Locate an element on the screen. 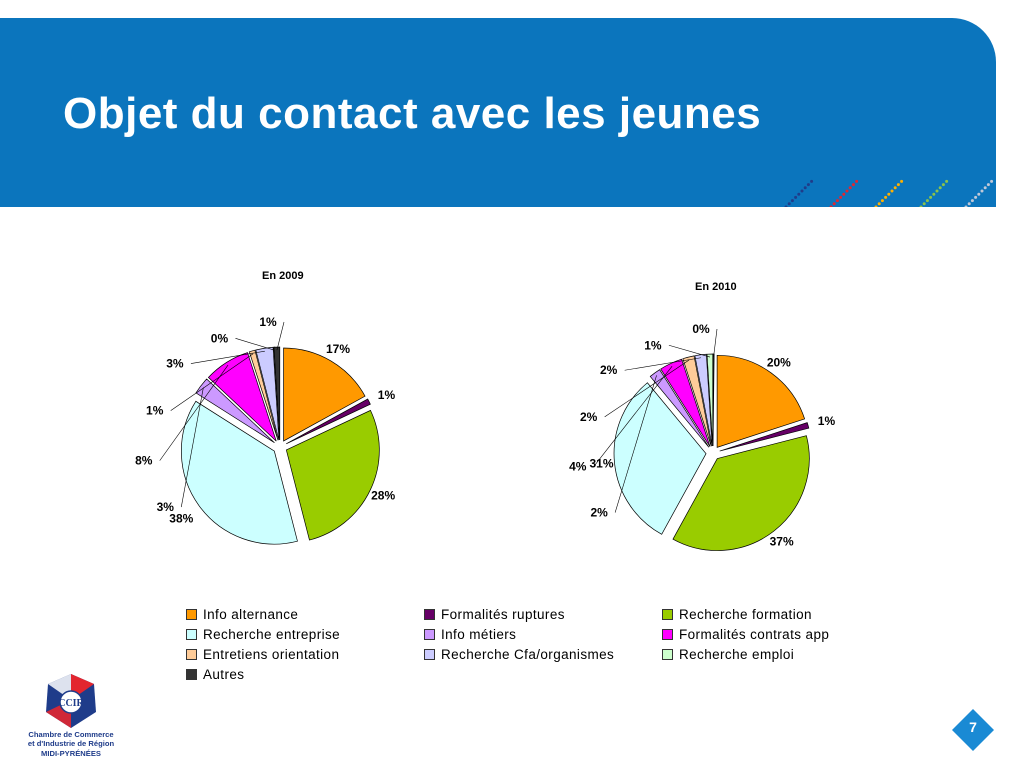 Image resolution: width=1024 pixels, height=768 pixels. legend-item: Info métiers is located at coordinates (470, 634).